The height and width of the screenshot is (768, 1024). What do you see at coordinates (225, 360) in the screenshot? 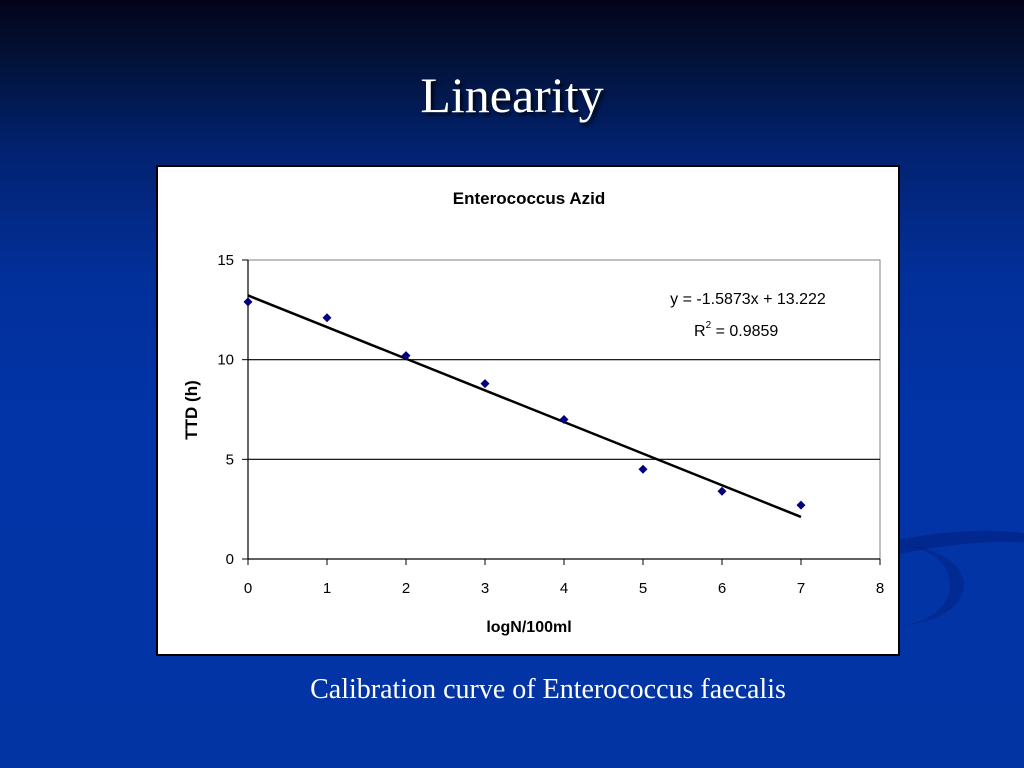
I see `y-tick-label: 10` at bounding box center [225, 360].